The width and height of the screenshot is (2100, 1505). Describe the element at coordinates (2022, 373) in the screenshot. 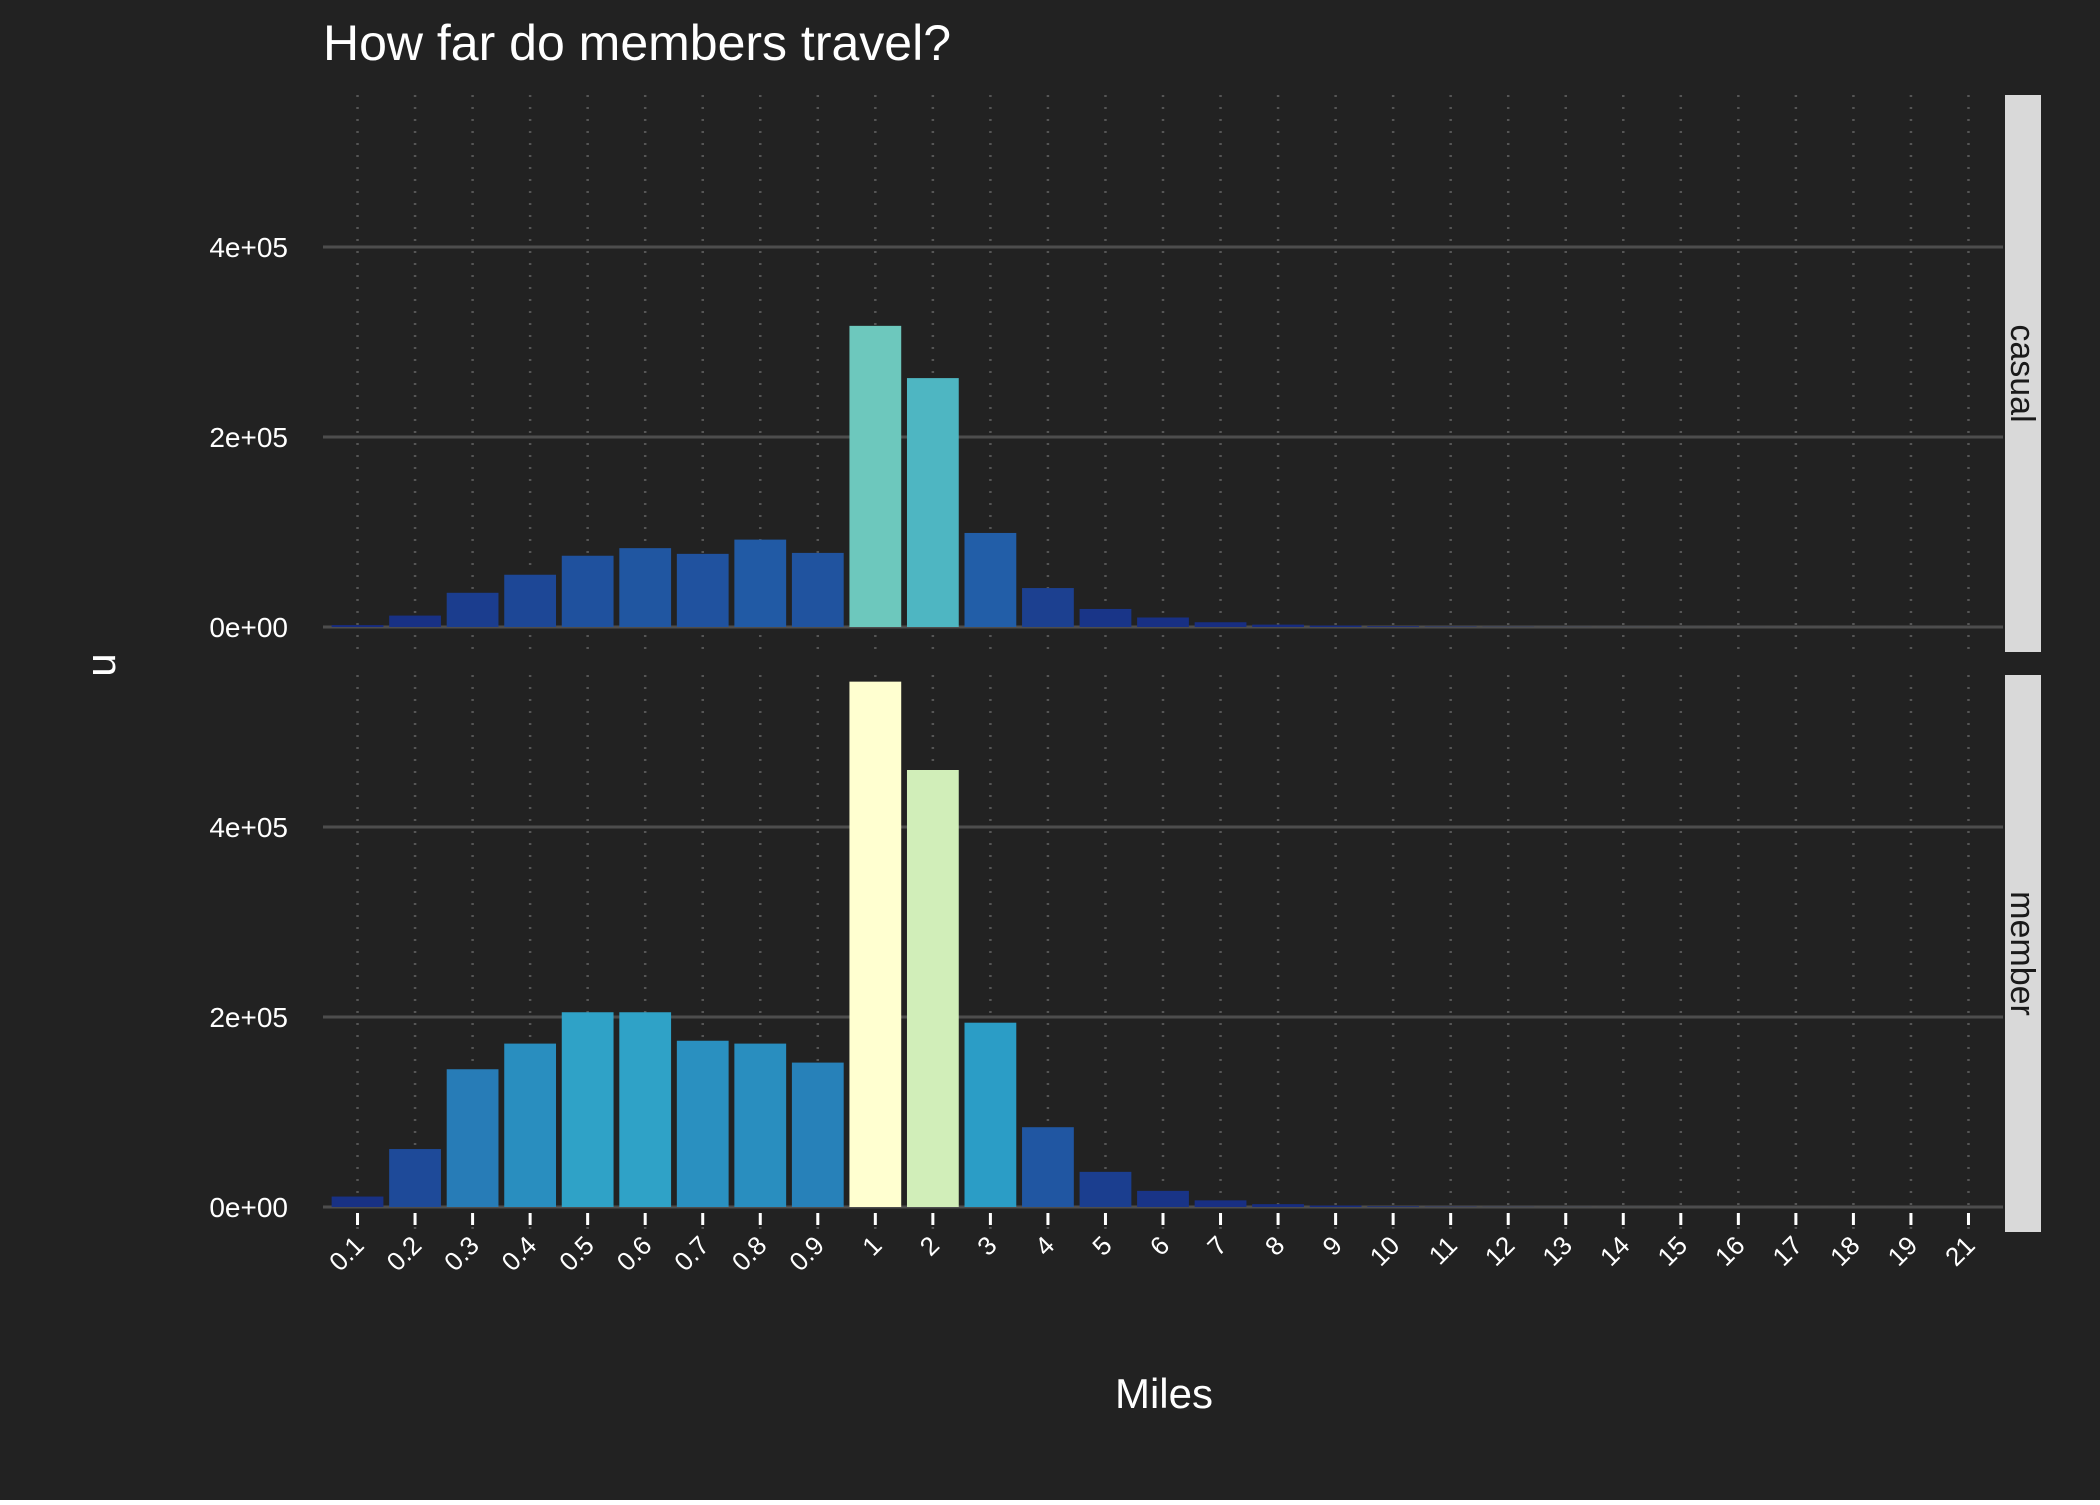

I see `facet-strip-label: casual` at that location.